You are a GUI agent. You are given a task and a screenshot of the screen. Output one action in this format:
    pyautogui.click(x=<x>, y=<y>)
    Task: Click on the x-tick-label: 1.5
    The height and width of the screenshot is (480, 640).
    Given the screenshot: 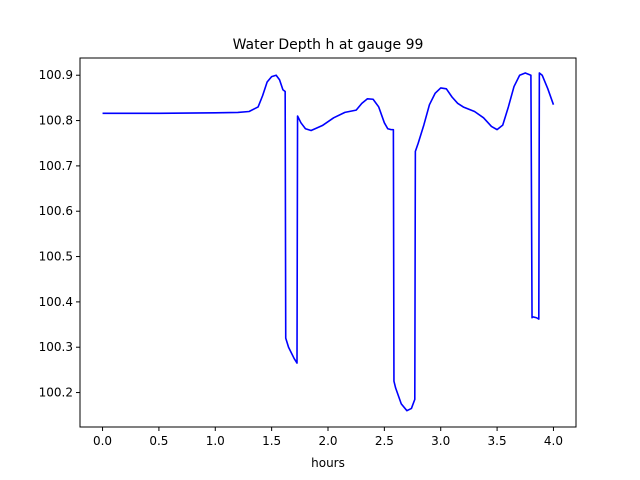 What is the action you would take?
    pyautogui.click(x=271, y=441)
    